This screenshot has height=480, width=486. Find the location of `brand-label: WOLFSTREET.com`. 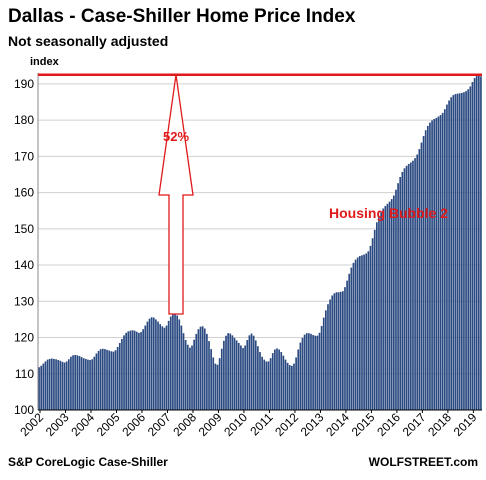

brand-label: WOLFSTREET.com is located at coordinates (423, 462).